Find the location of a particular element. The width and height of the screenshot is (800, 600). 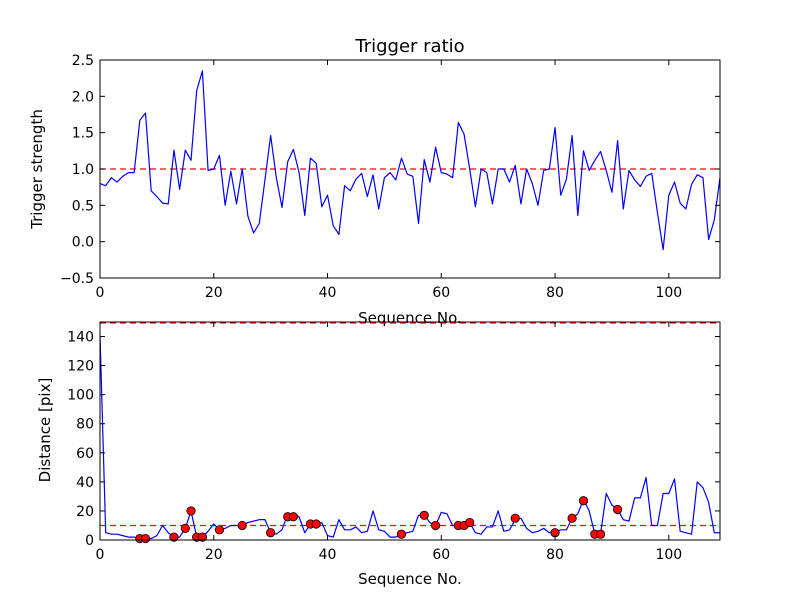

y-tick-label: 0.0 is located at coordinates (83, 243).